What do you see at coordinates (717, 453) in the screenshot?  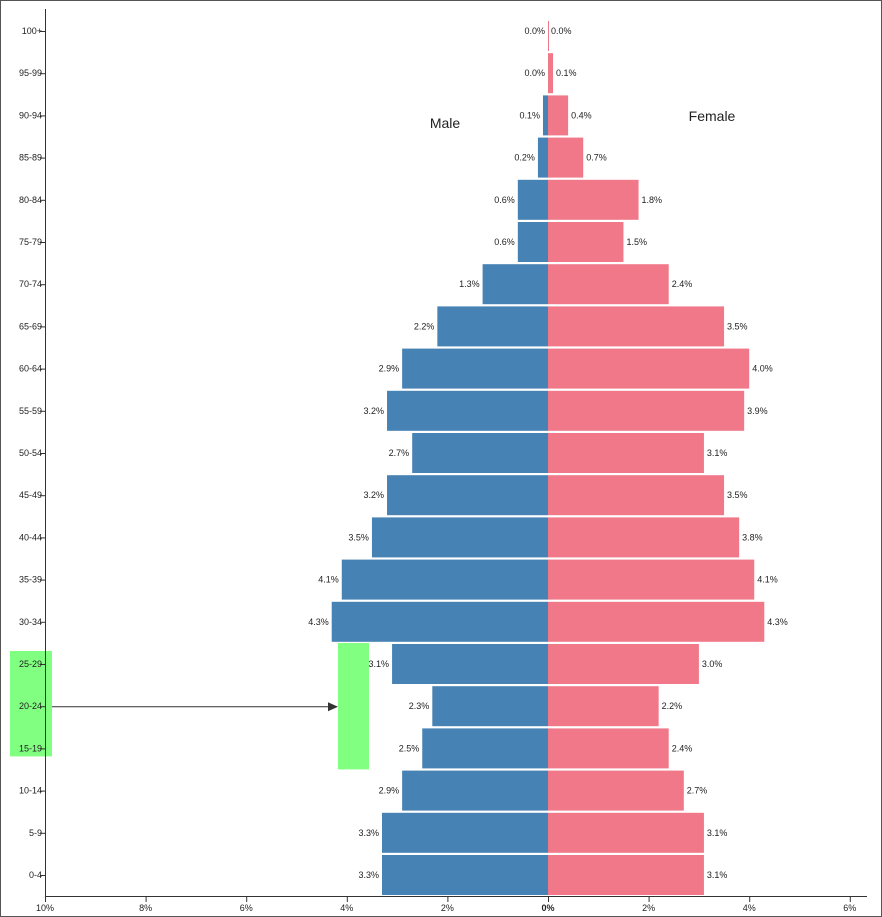 I see `female-value-label-50-54: 3.1%` at bounding box center [717, 453].